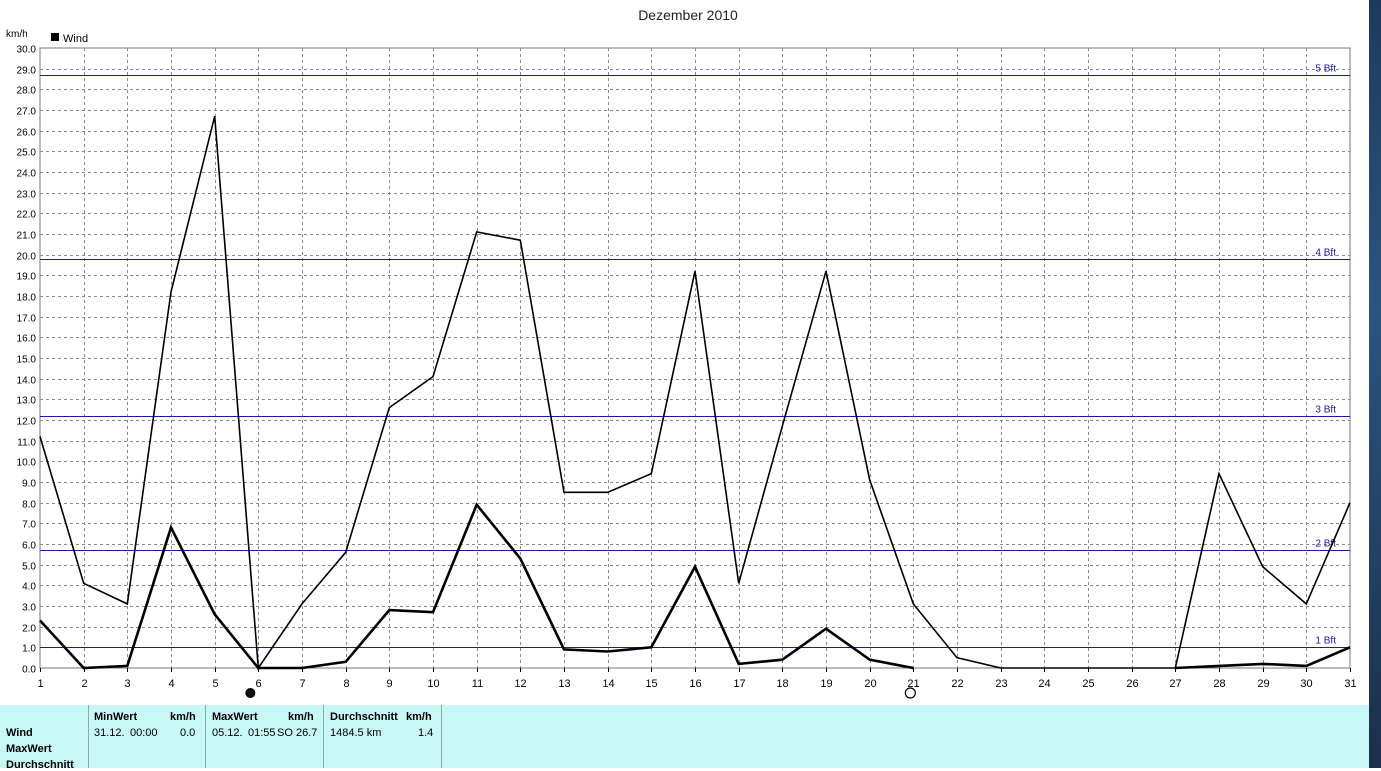 The width and height of the screenshot is (1381, 771). Describe the element at coordinates (84, 684) in the screenshot. I see `x-tick-label: 2` at that location.